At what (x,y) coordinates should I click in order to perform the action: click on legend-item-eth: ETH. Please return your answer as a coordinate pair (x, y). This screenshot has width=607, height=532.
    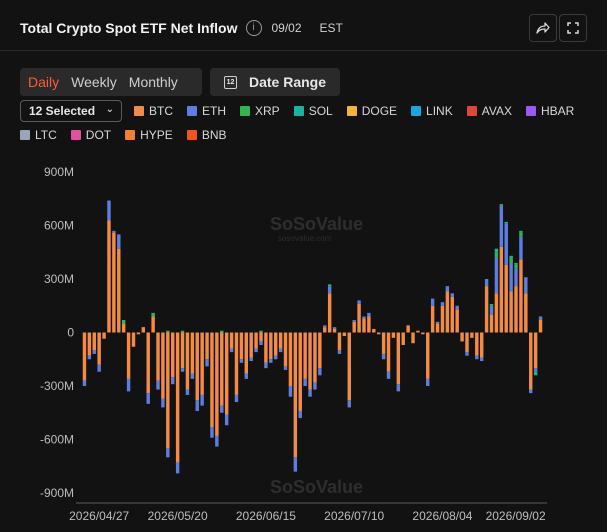
    Looking at the image, I should click on (206, 111).